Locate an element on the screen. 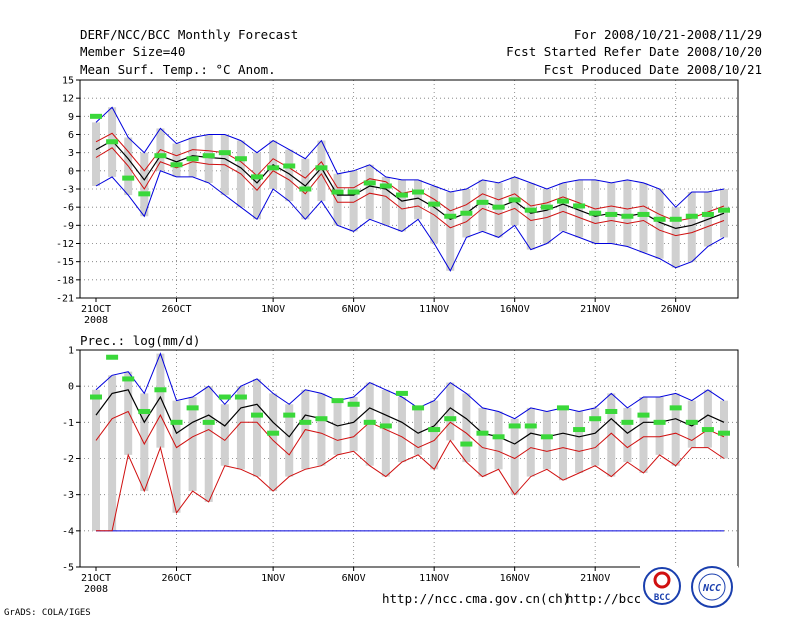 The height and width of the screenshot is (618, 800). ncc-logo-text: NCC is located at coordinates (711, 588).